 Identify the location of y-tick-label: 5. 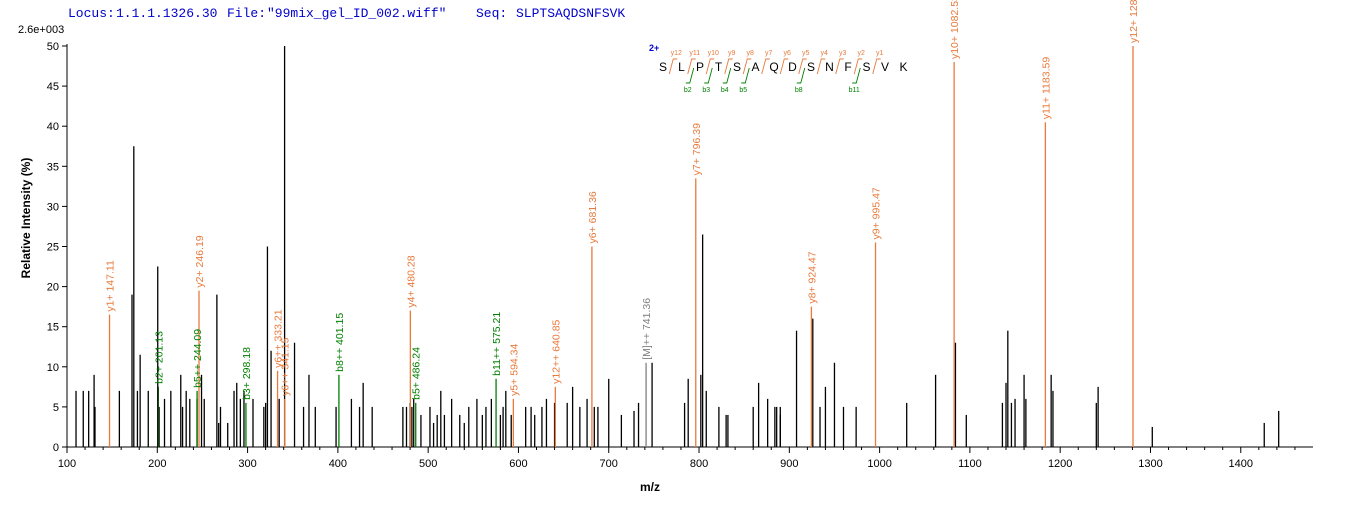
(56, 408).